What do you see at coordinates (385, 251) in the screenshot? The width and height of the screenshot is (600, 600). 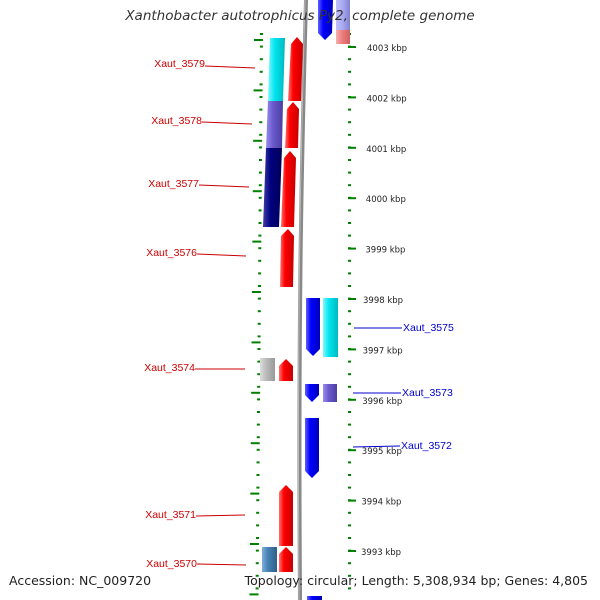 I see `scale-label: 3999 kbp` at bounding box center [385, 251].